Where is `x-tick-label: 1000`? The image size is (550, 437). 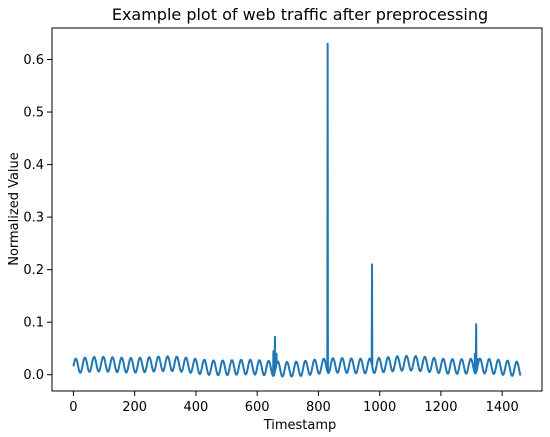
x-tick-label: 1000 is located at coordinates (379, 407).